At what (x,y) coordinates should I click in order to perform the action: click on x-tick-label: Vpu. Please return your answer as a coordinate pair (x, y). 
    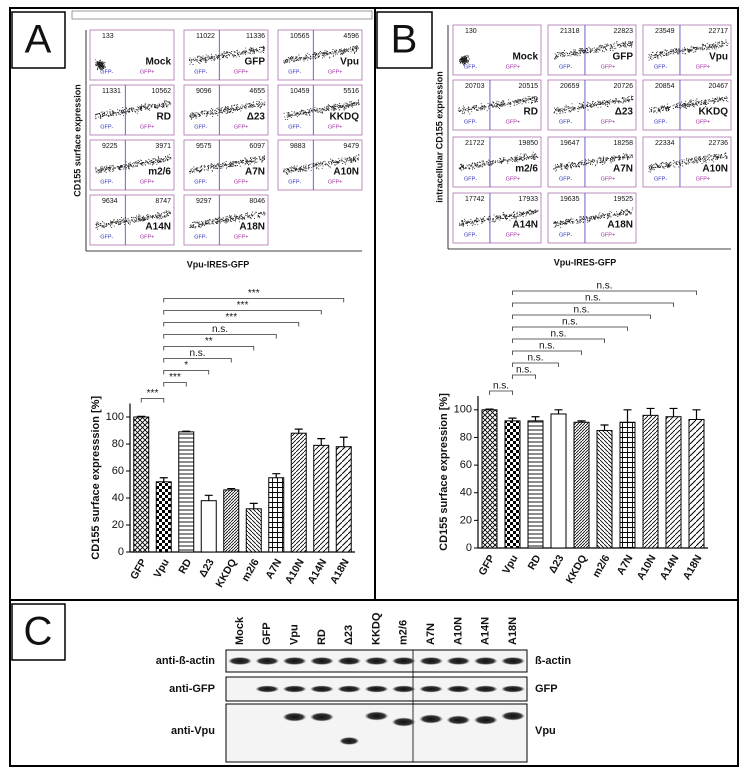
    Looking at the image, I should click on (161, 568).